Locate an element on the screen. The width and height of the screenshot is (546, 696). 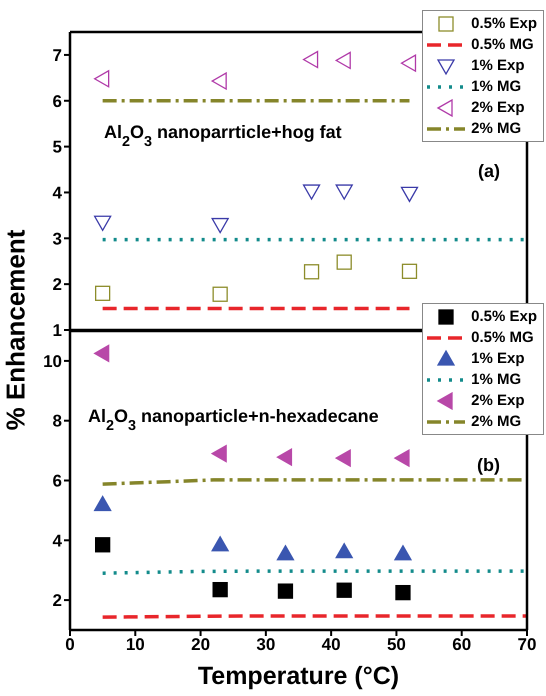
x-tick-label: 70 is located at coordinates (527, 644).